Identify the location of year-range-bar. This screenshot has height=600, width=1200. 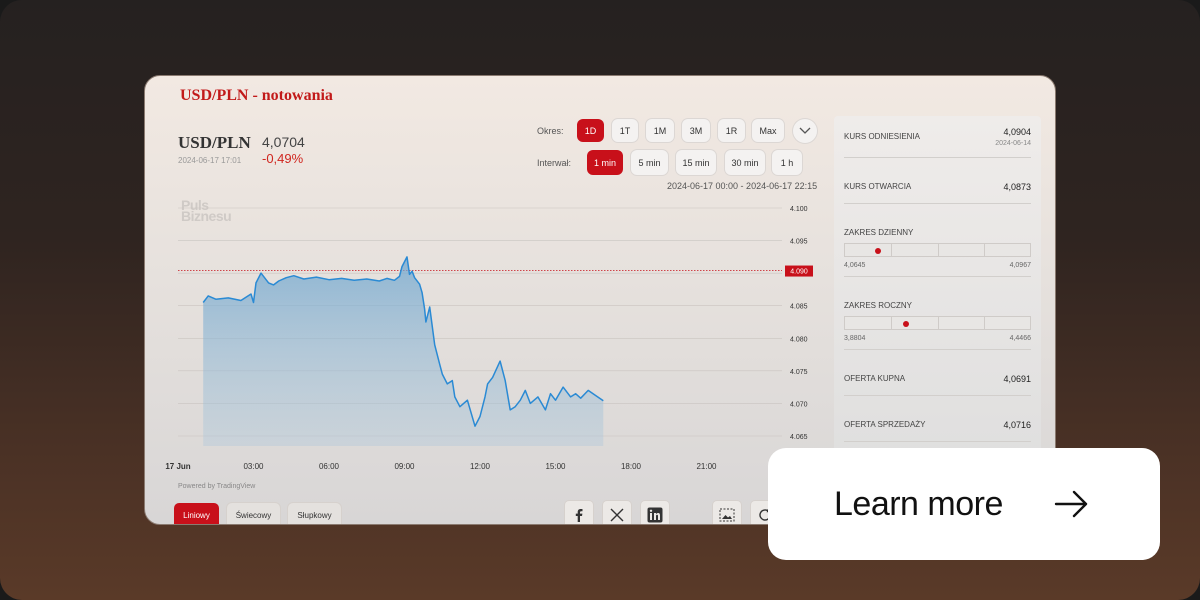
(937, 323).